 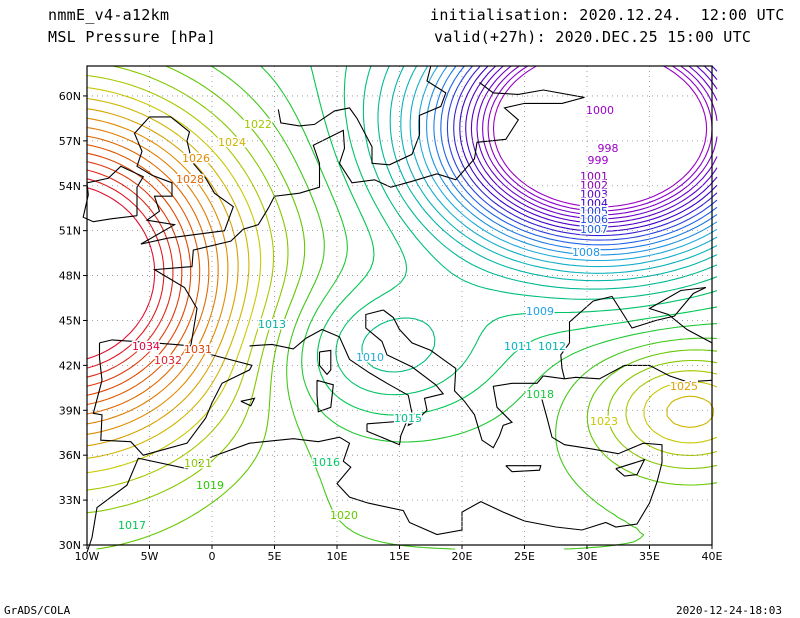 I want to click on isobar-label: 1010, so click(x=370, y=357).